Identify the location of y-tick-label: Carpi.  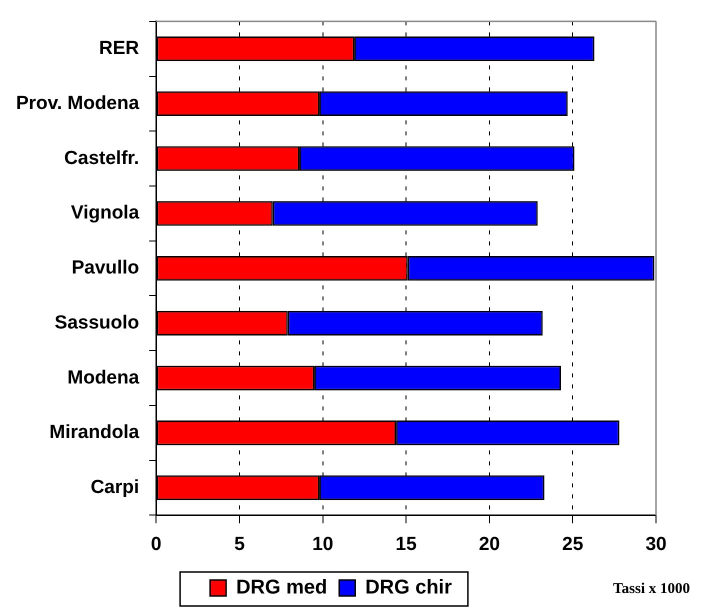
(115, 487).